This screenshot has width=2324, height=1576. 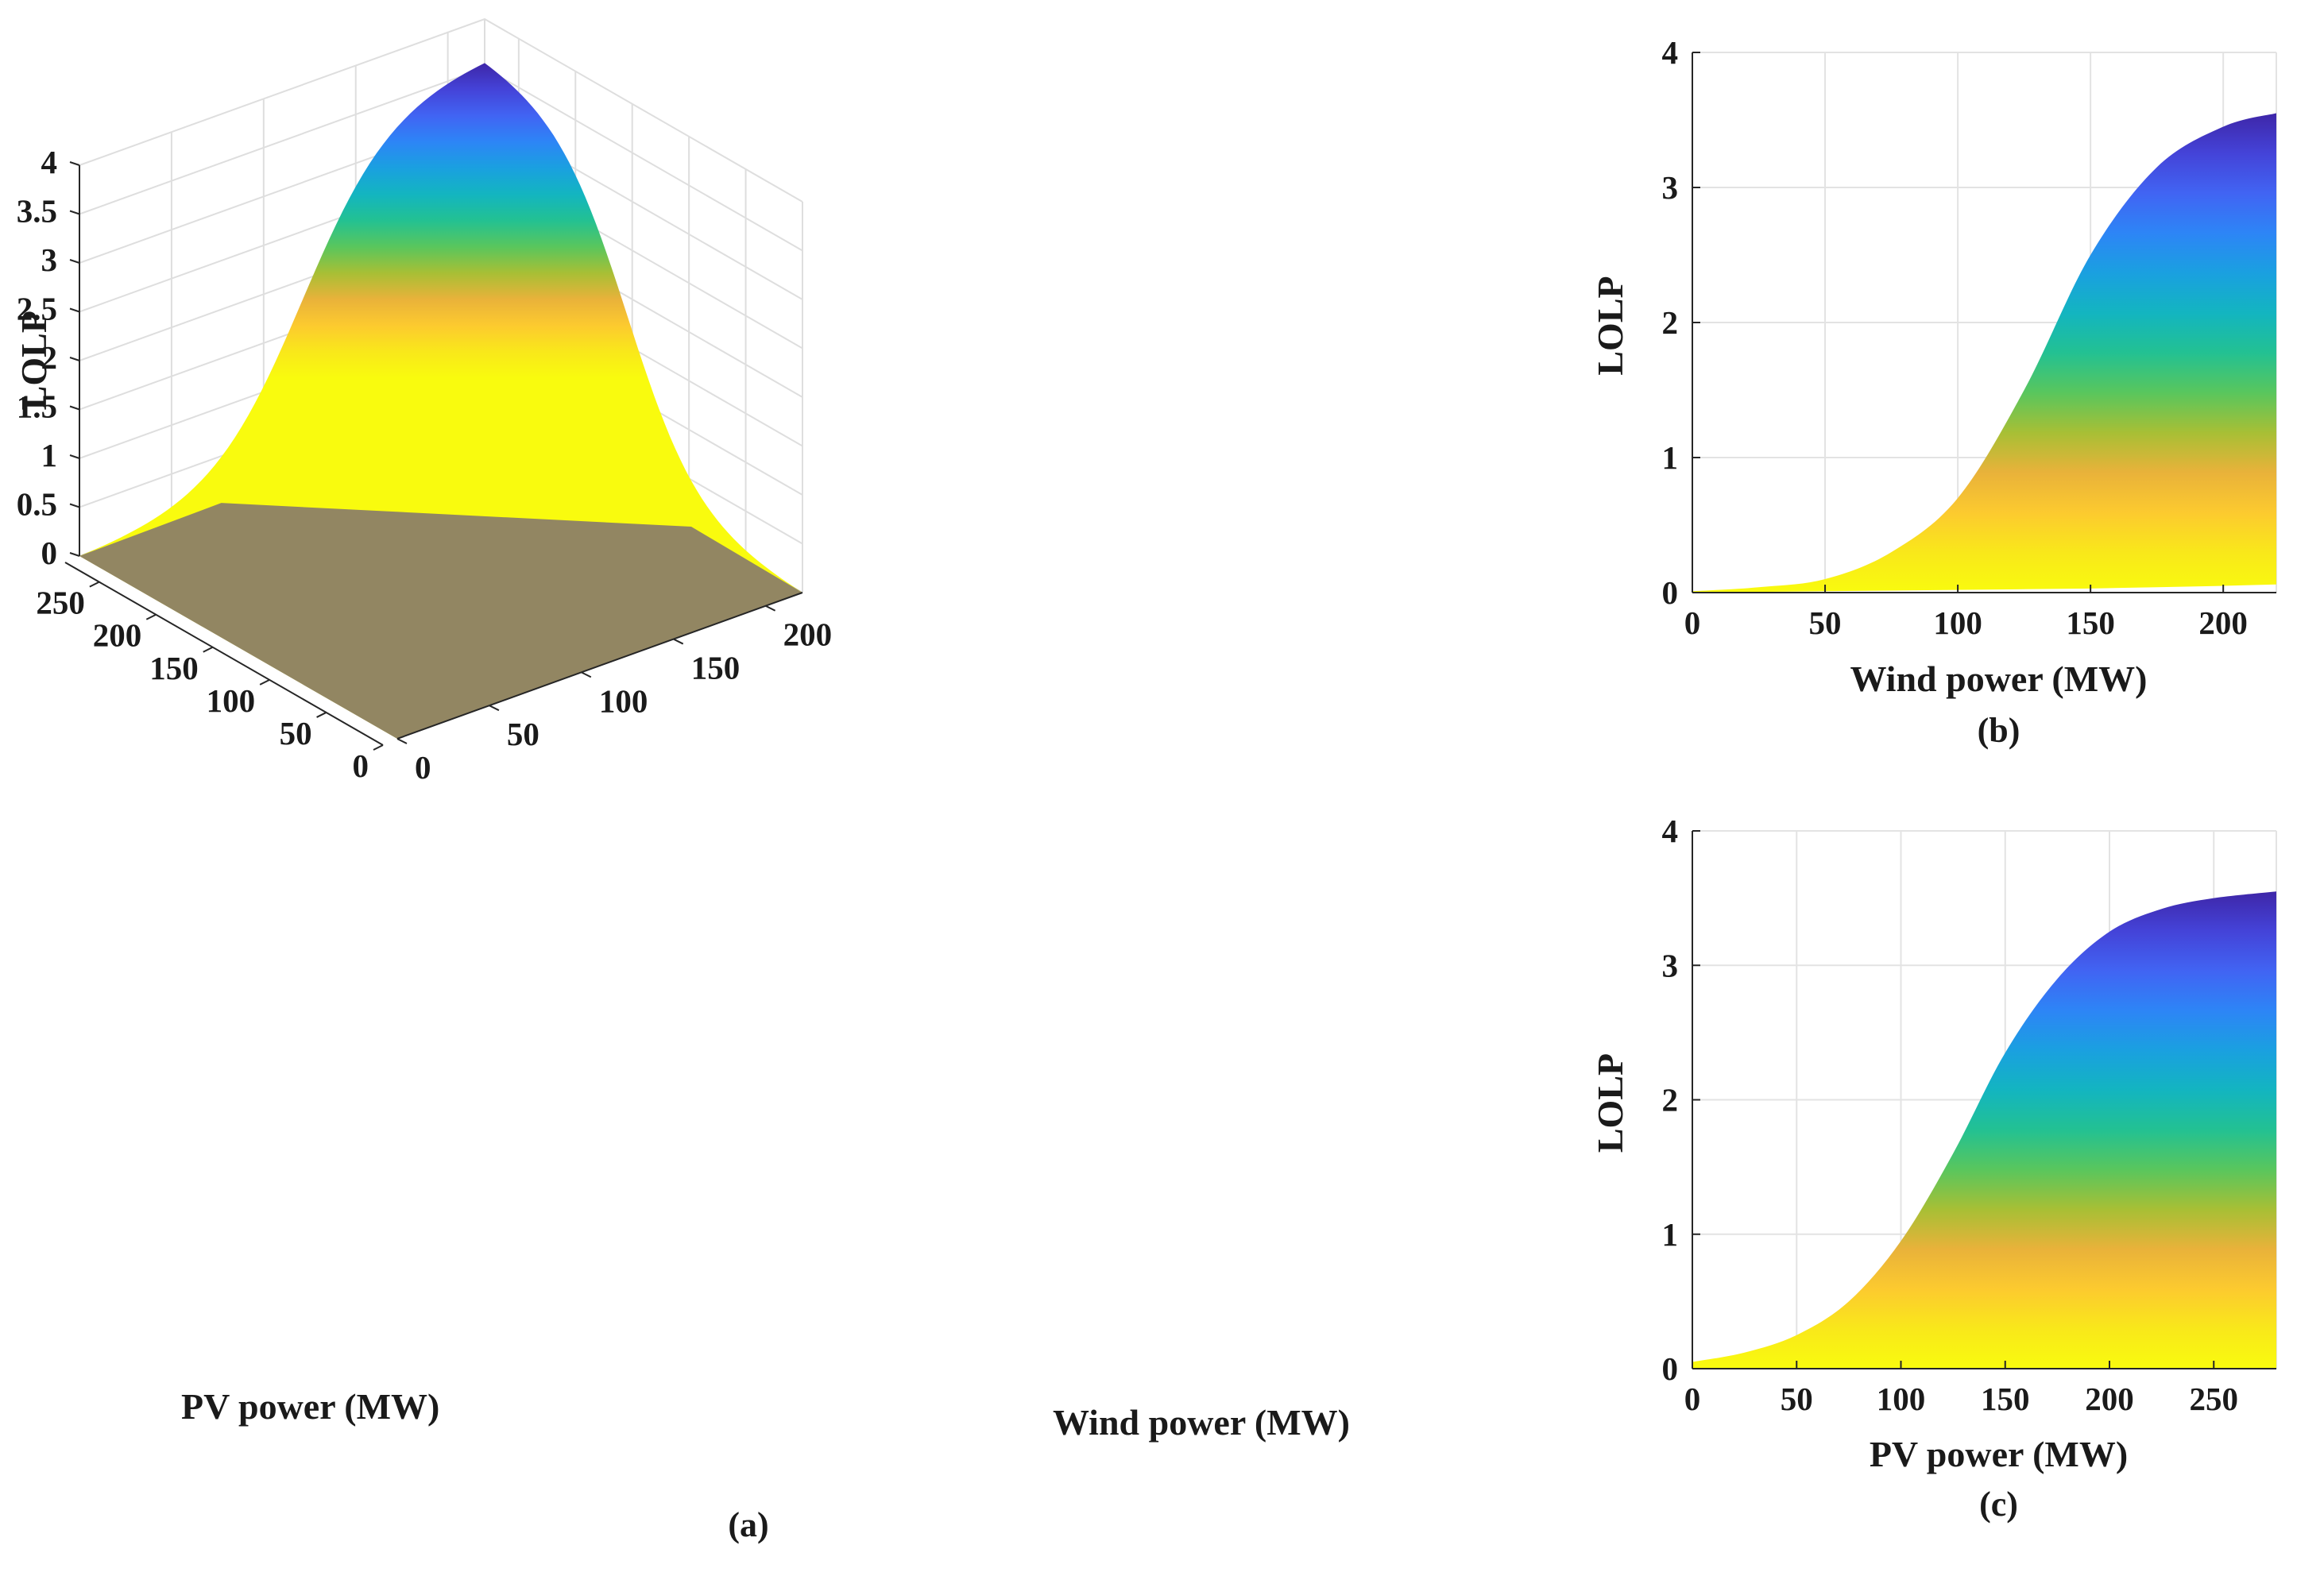 What do you see at coordinates (37, 406) in the screenshot?
I see `z-tick-label: 1.5` at bounding box center [37, 406].